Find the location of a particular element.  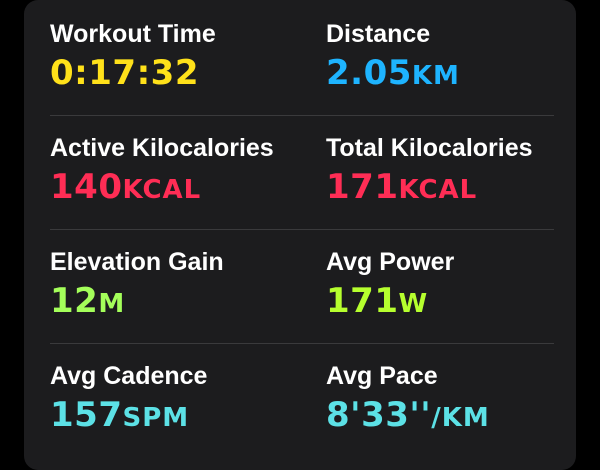

metric-value: 157SPM is located at coordinates (180, 416).